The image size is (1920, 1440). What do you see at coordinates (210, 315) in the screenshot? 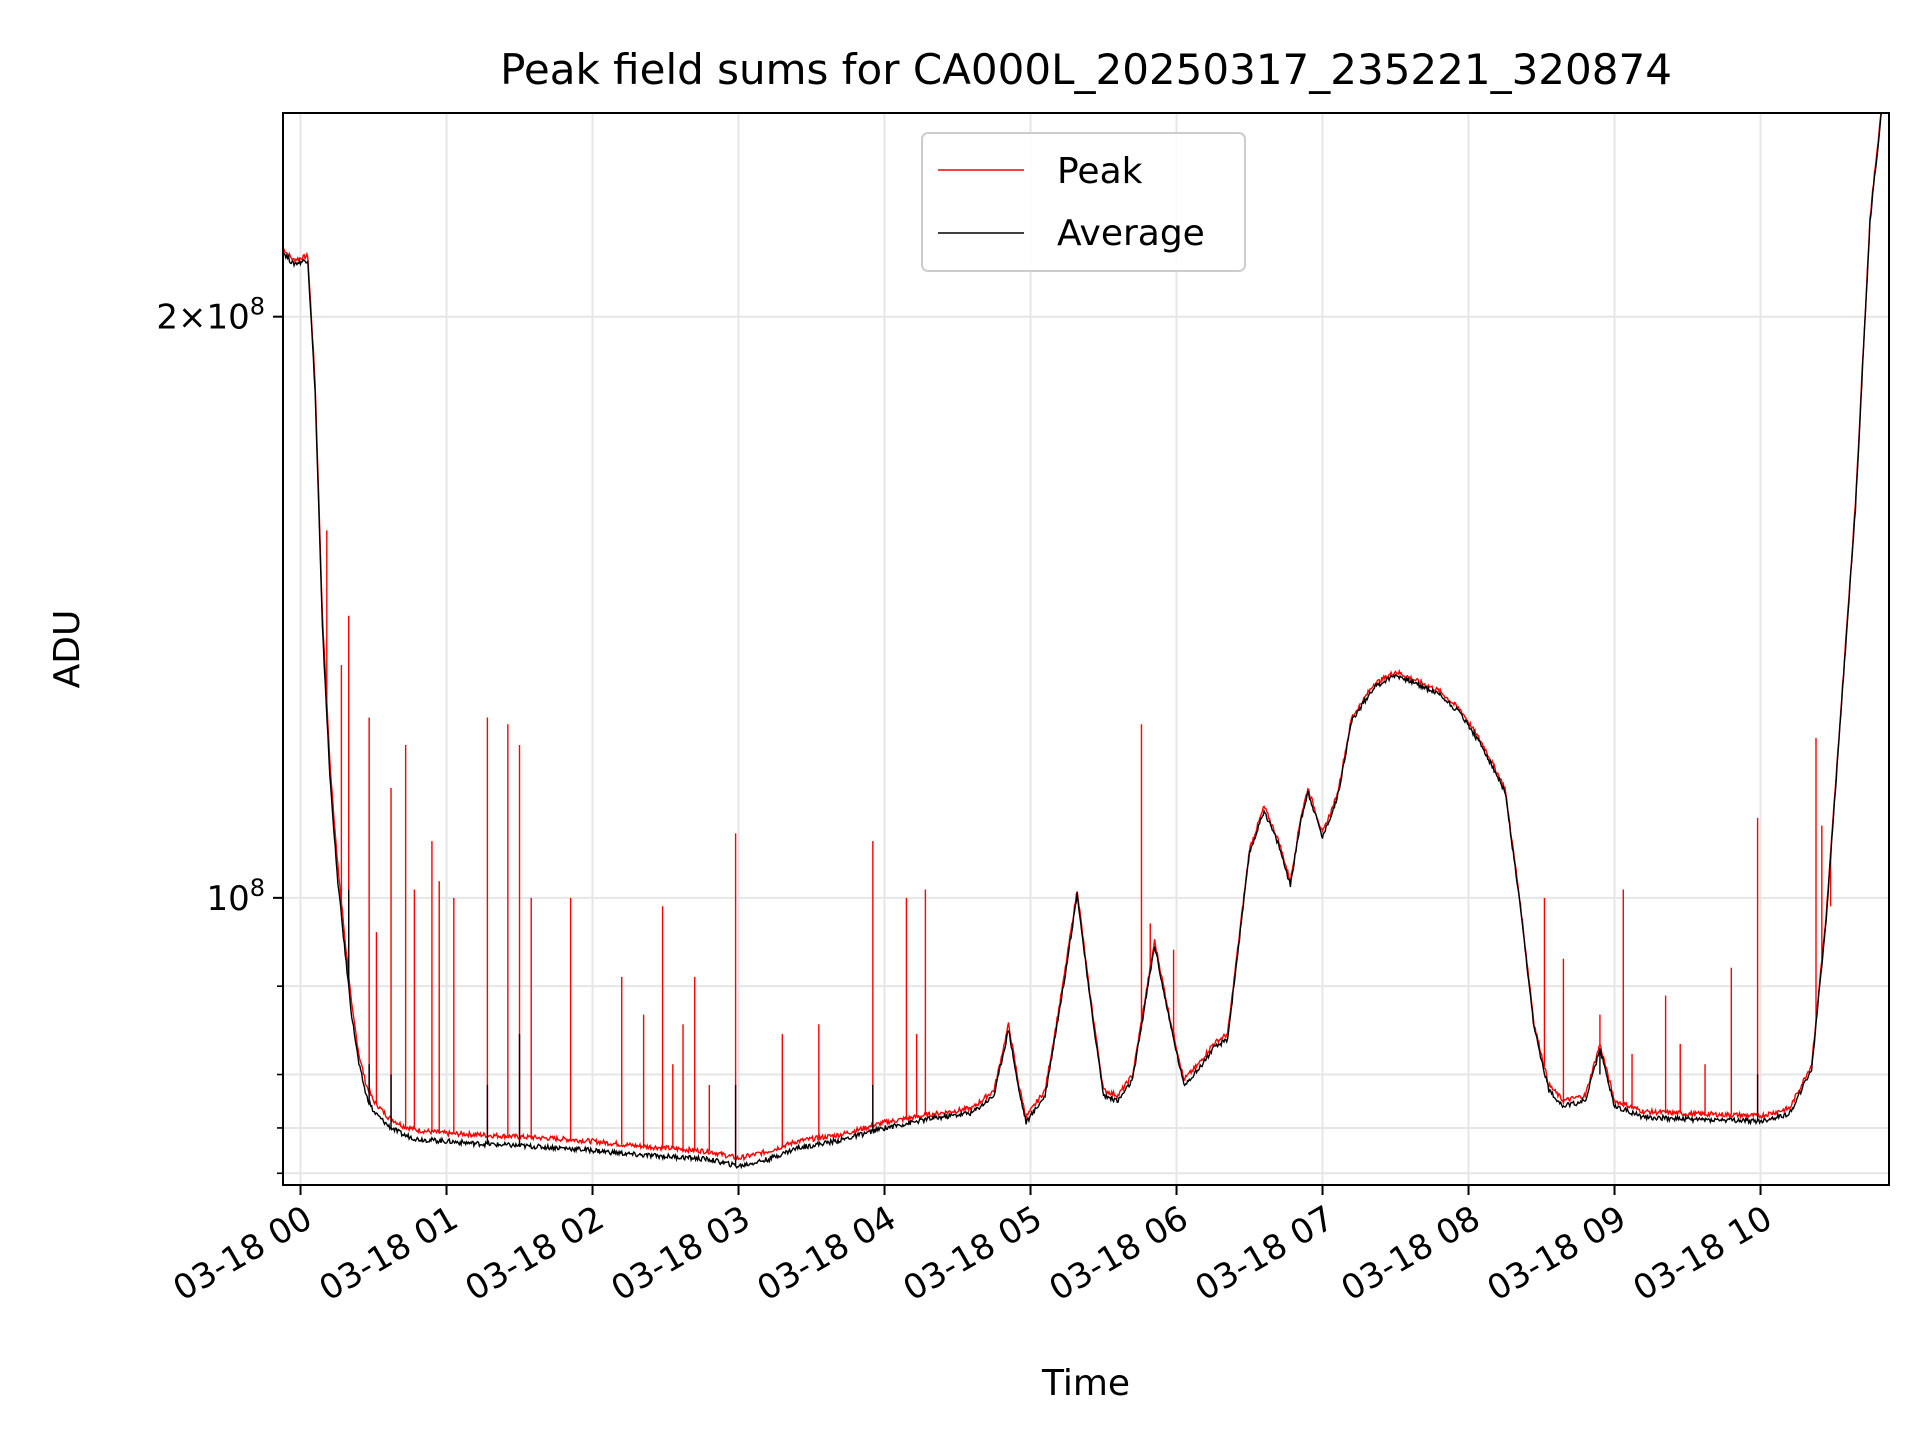
I see `y-tick-label: 2×108` at bounding box center [210, 315].